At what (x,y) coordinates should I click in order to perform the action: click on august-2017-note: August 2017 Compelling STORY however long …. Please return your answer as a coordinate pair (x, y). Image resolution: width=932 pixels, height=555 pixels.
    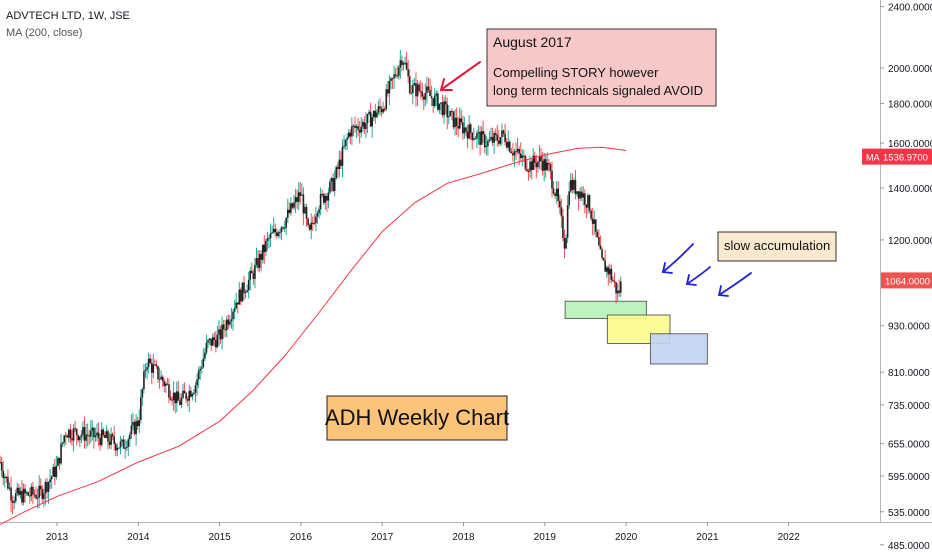
    Looking at the image, I should click on (601, 67).